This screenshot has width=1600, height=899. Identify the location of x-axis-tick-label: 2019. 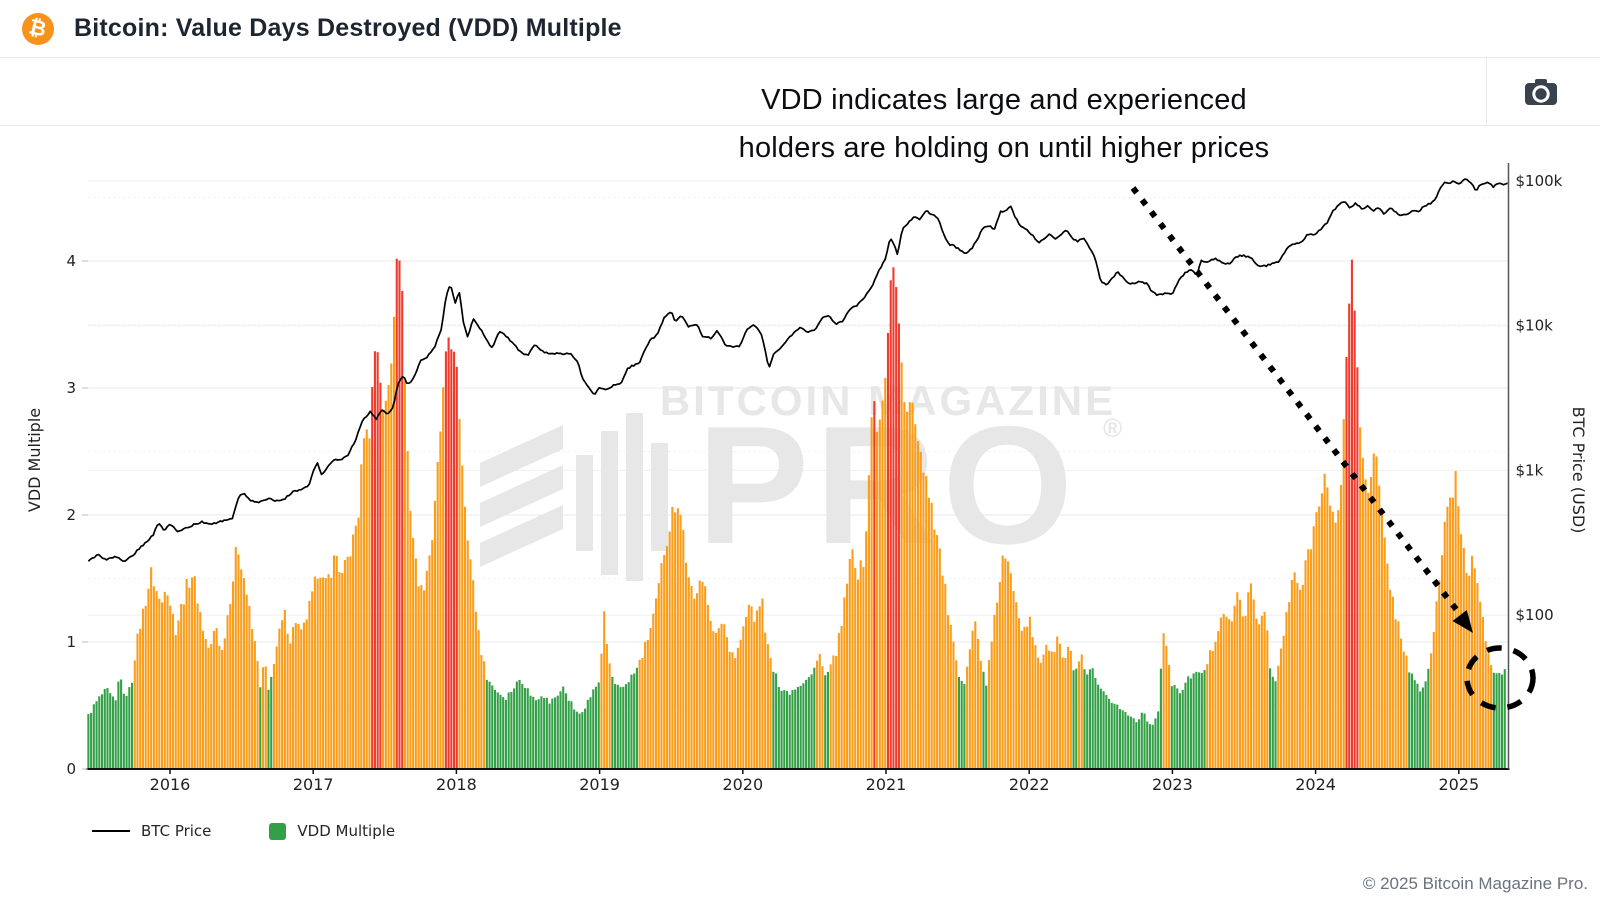
(599, 784).